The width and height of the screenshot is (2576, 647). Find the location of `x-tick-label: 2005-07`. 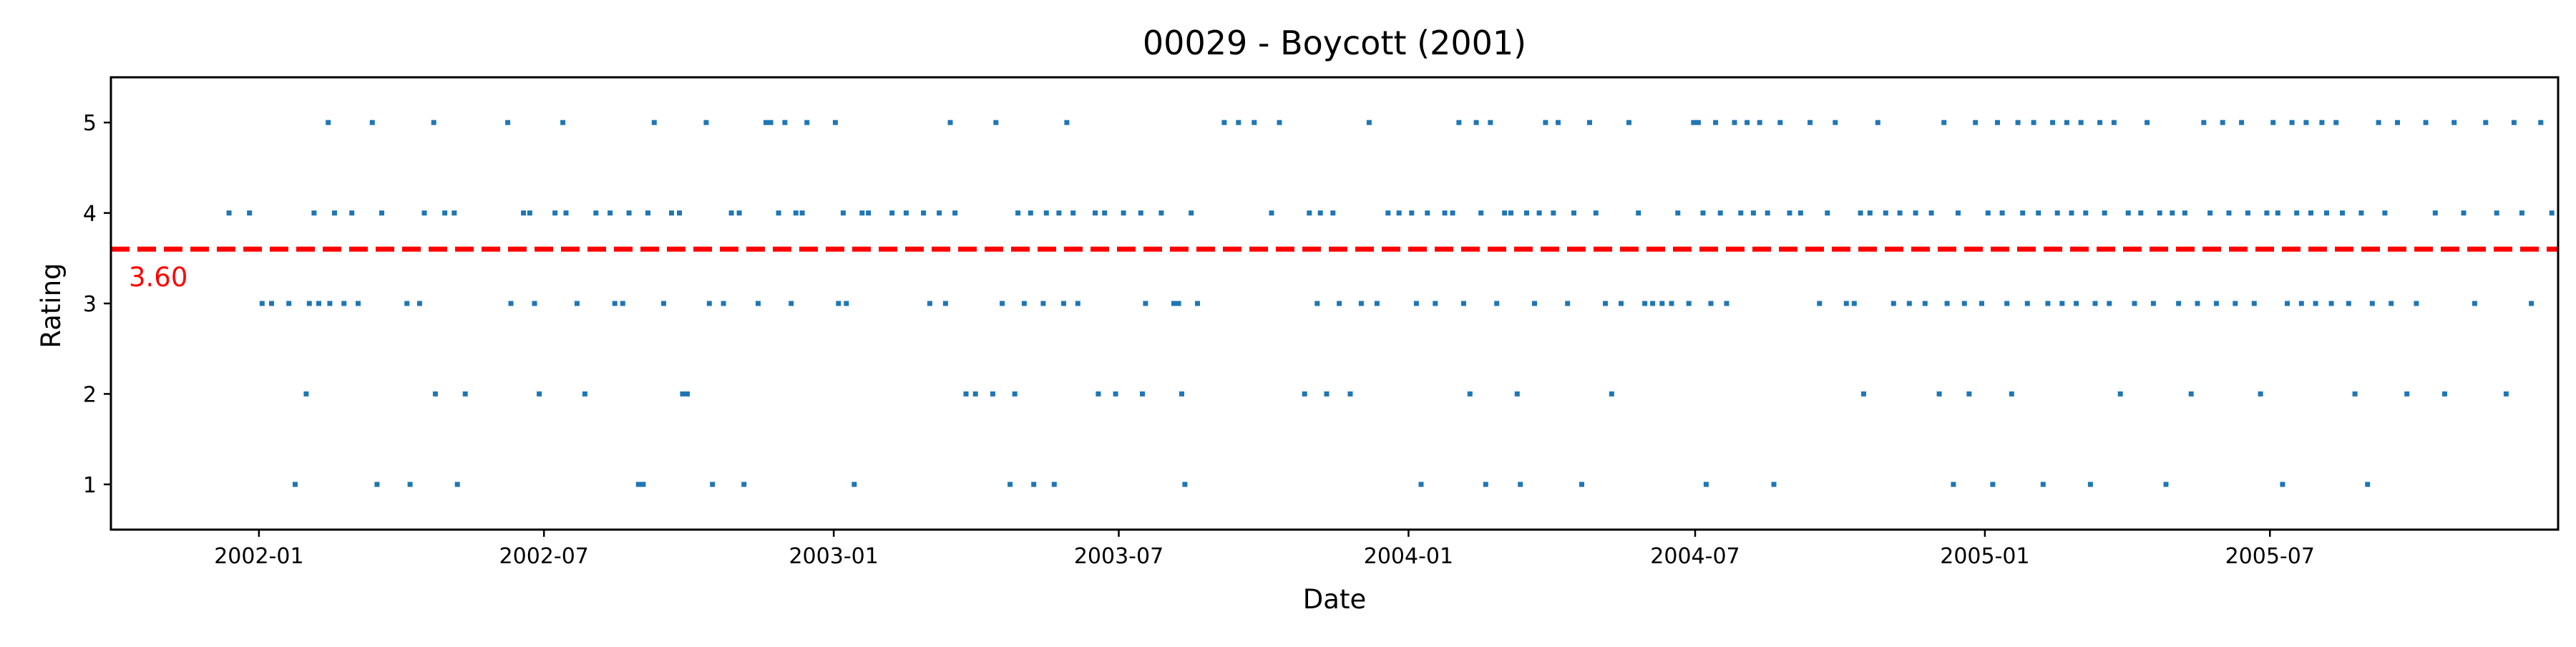

x-tick-label: 2005-07 is located at coordinates (2270, 556).